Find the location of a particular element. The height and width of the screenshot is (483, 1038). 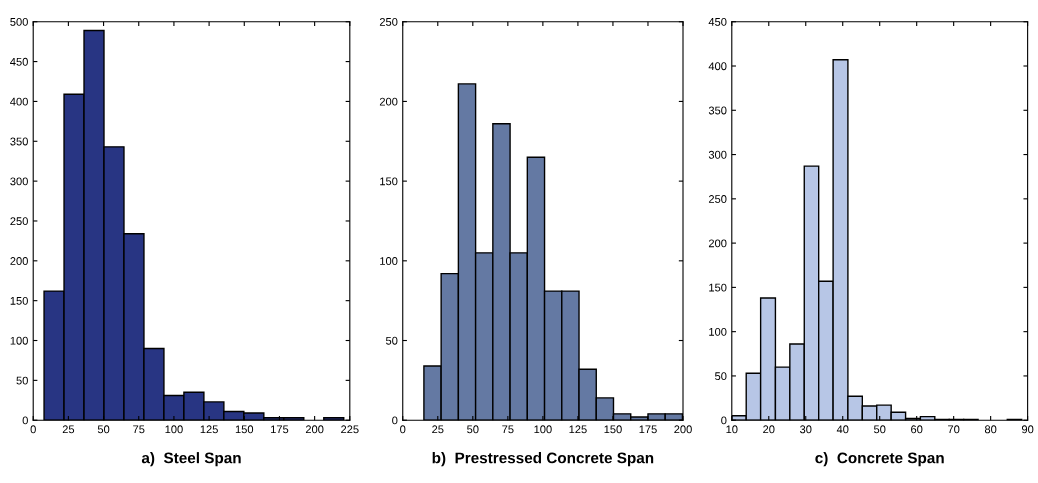

x-tick-label: 30 is located at coordinates (805, 429).